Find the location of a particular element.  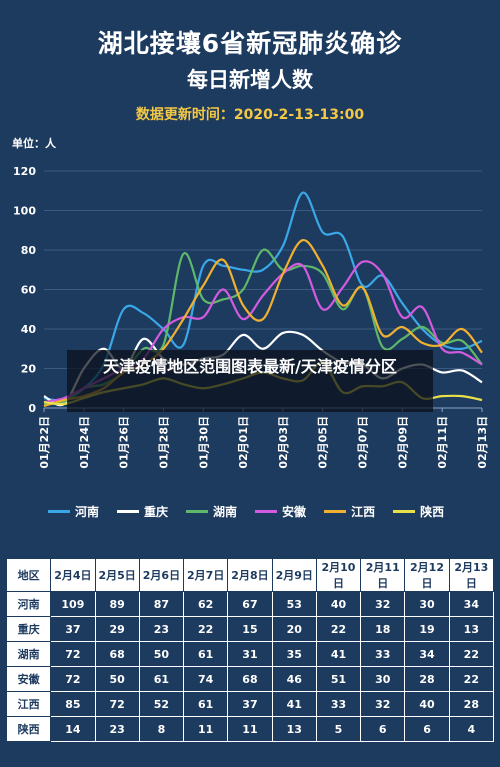

y-tick-label: 100 is located at coordinates (24, 211).